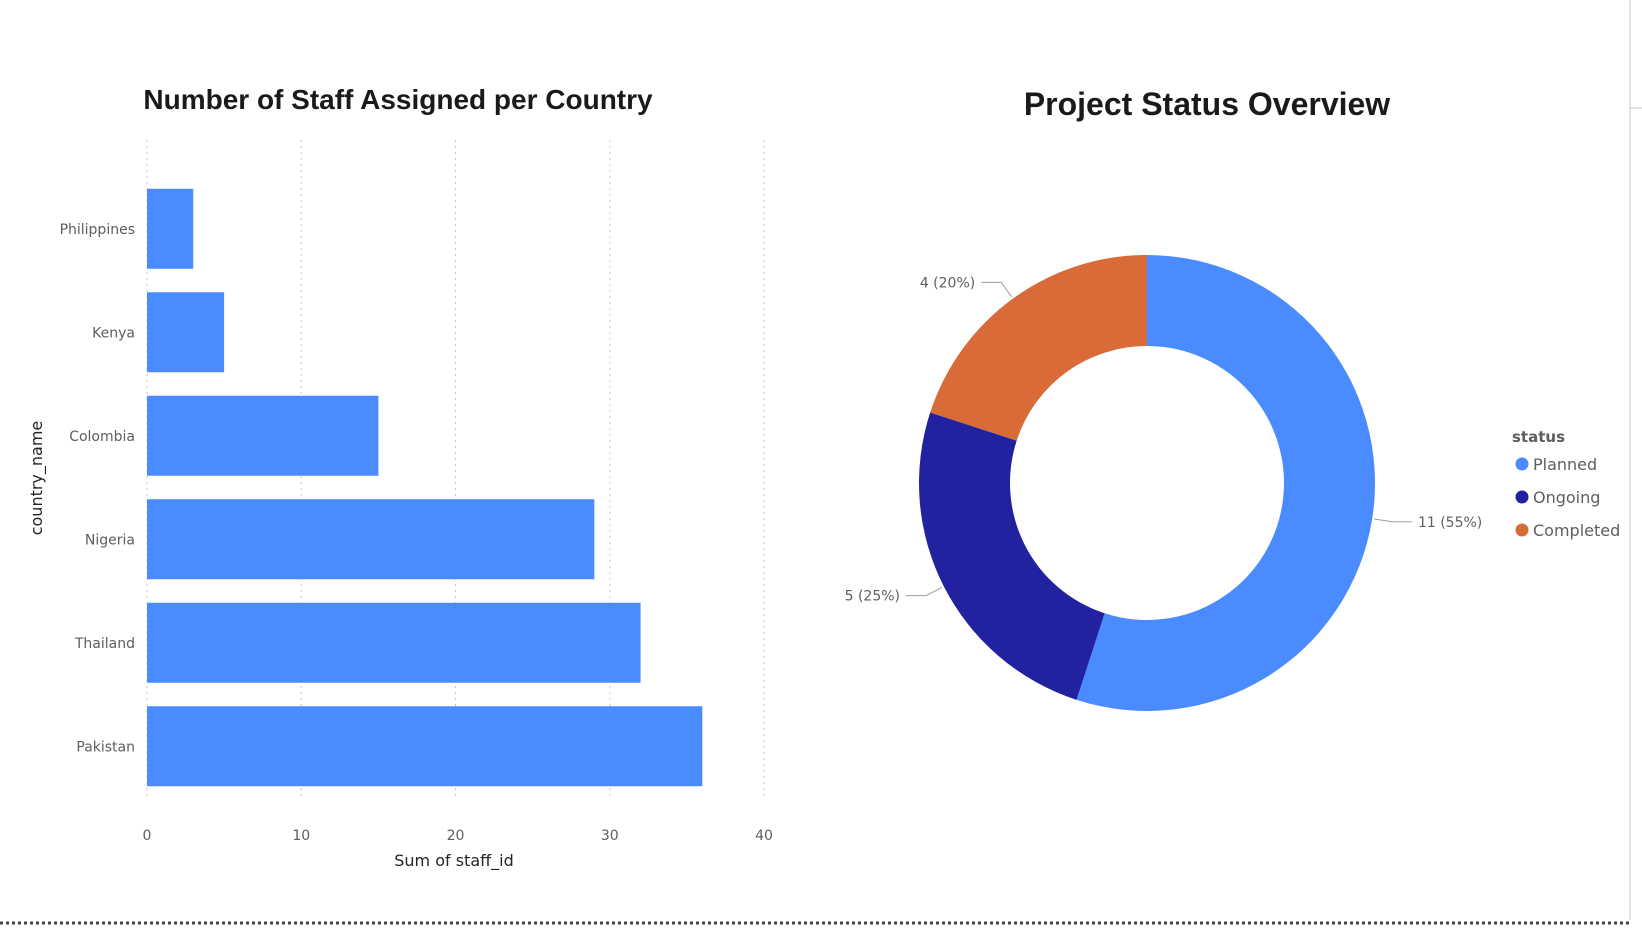 This screenshot has width=1642, height=942. What do you see at coordinates (1038, 348) in the screenshot?
I see `slice-completed` at bounding box center [1038, 348].